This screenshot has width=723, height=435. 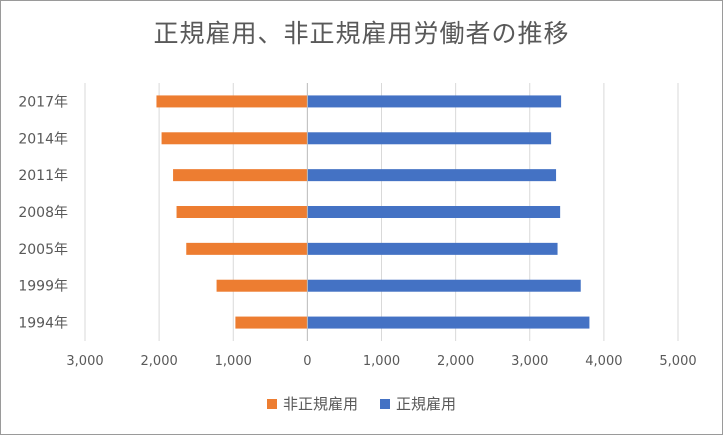 What do you see at coordinates (43, 324) in the screenshot?
I see `category-label-6: 1994年` at bounding box center [43, 324].